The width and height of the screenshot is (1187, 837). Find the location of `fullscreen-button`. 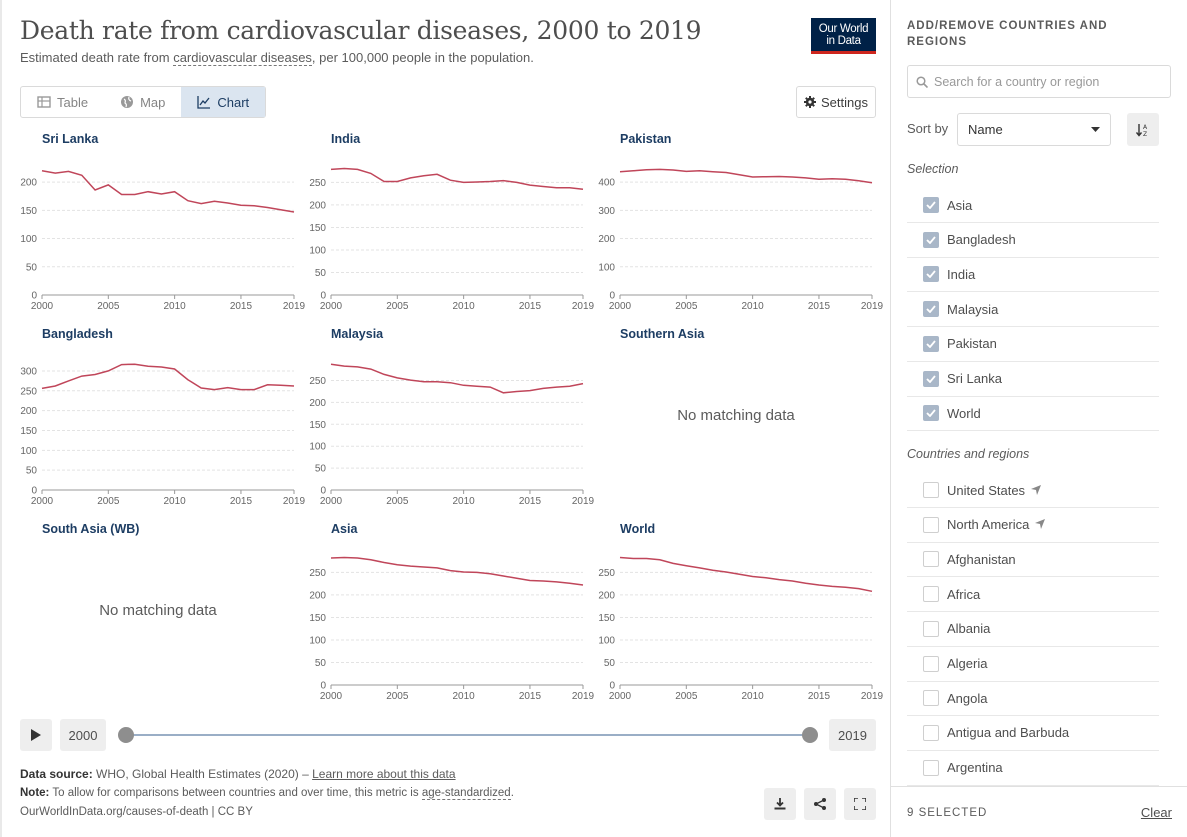

fullscreen-button is located at coordinates (860, 804).